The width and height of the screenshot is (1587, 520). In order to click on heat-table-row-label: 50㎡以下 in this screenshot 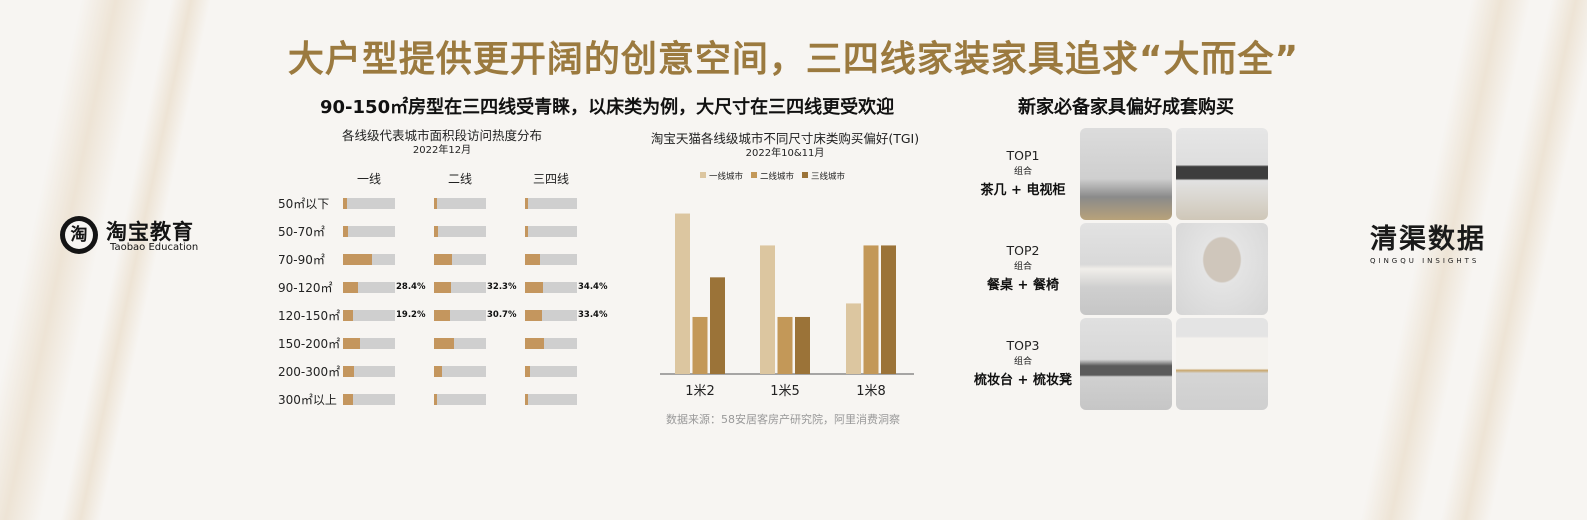, I will do `click(304, 204)`.